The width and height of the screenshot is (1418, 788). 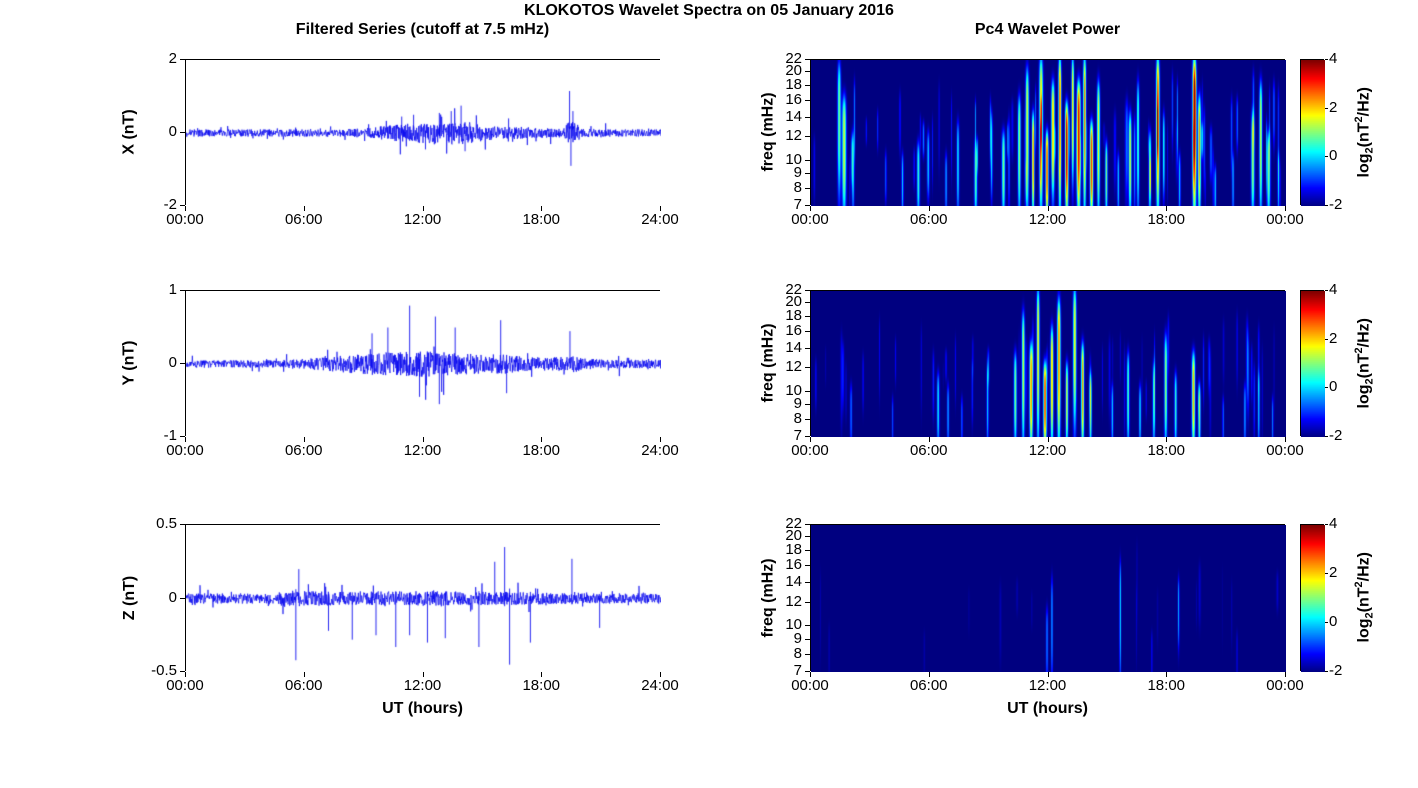 What do you see at coordinates (793, 367) in the screenshot?
I see `wavelet-y-ytick-12: 12` at bounding box center [793, 367].